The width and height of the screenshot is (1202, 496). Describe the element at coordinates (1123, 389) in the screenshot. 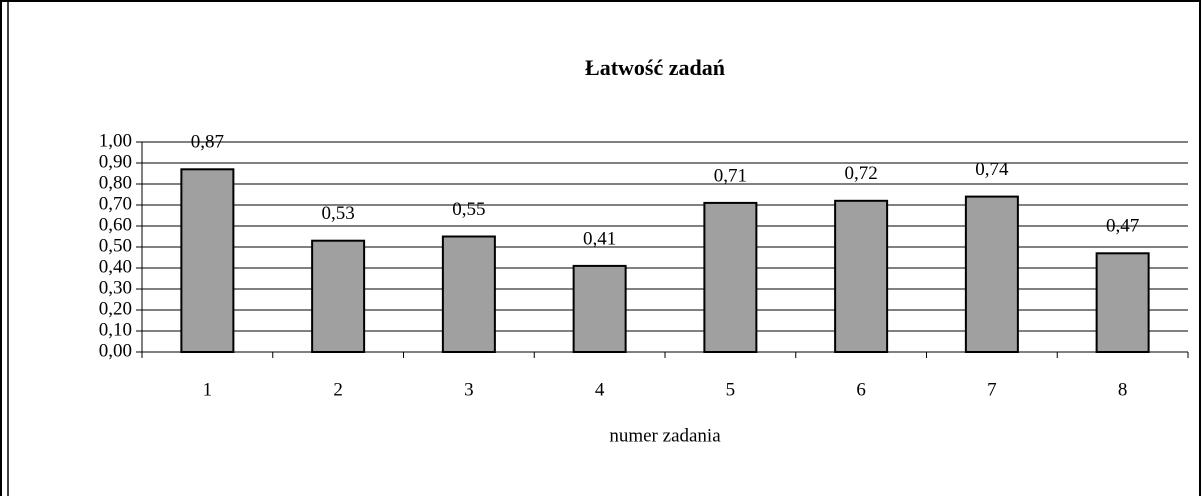

I see `x-tick-label: 8` at that location.